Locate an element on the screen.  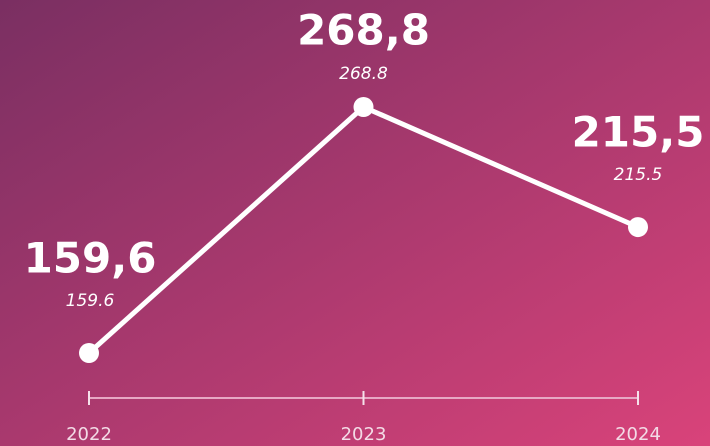
x-tick-label: 2023 is located at coordinates (364, 434).